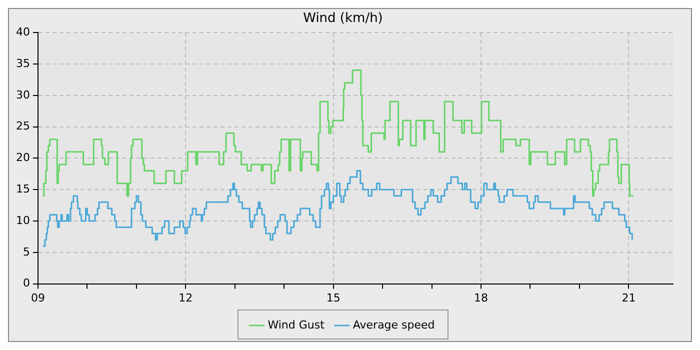 This screenshot has width=700, height=350. Describe the element at coordinates (23, 31) in the screenshot. I see `y-tick-label: 40` at that location.